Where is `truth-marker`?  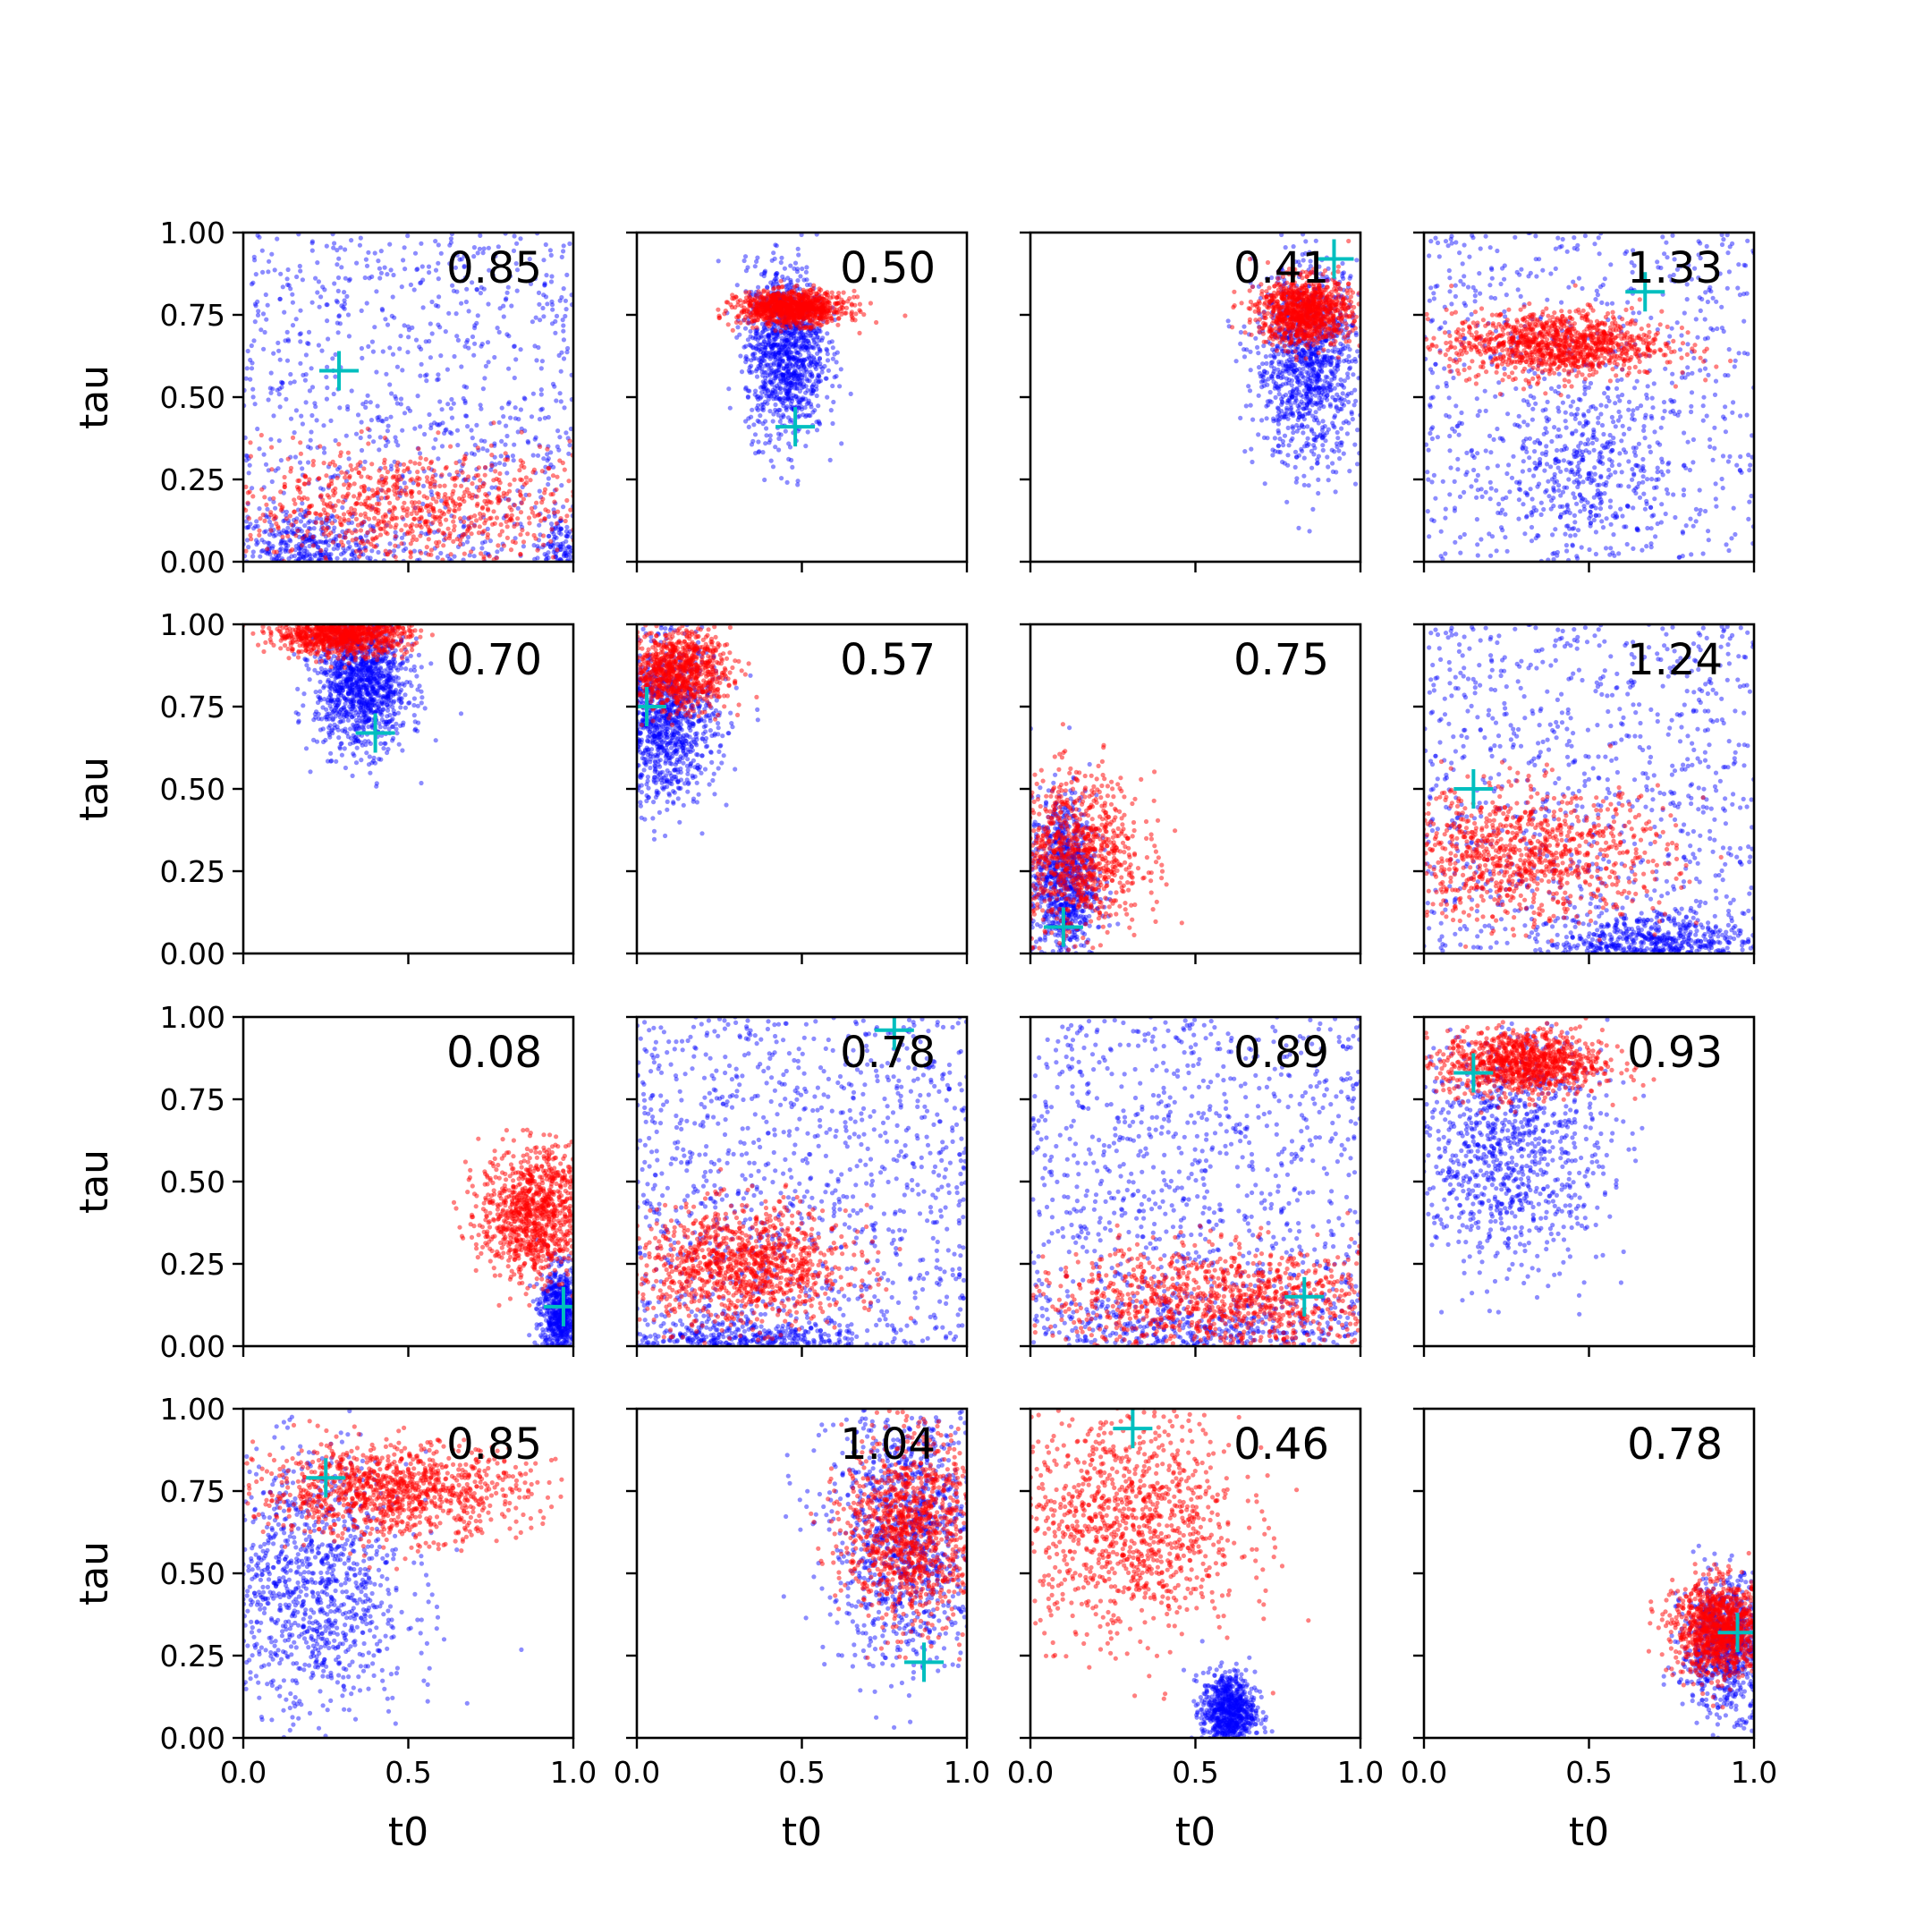
truth-marker is located at coordinates (795, 427).